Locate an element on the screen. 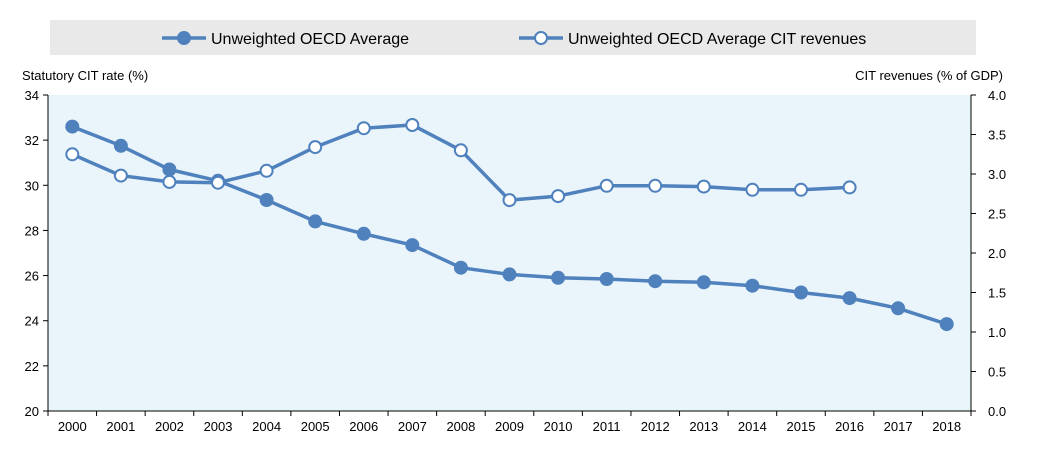 Image resolution: width=1053 pixels, height=474 pixels. left-axis-tick-label: 24 is located at coordinates (32, 321).